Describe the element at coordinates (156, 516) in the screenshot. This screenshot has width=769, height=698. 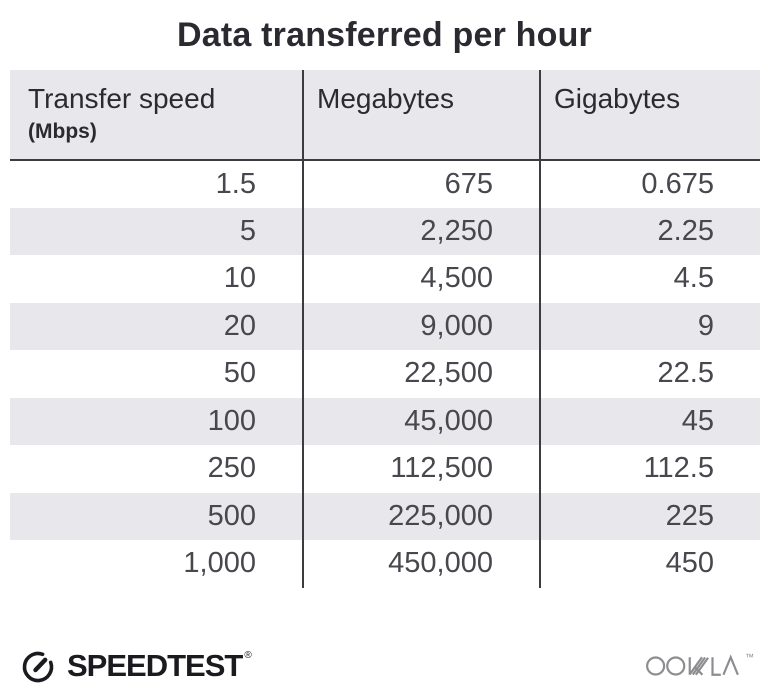
I see `table-cell: 500` at that location.